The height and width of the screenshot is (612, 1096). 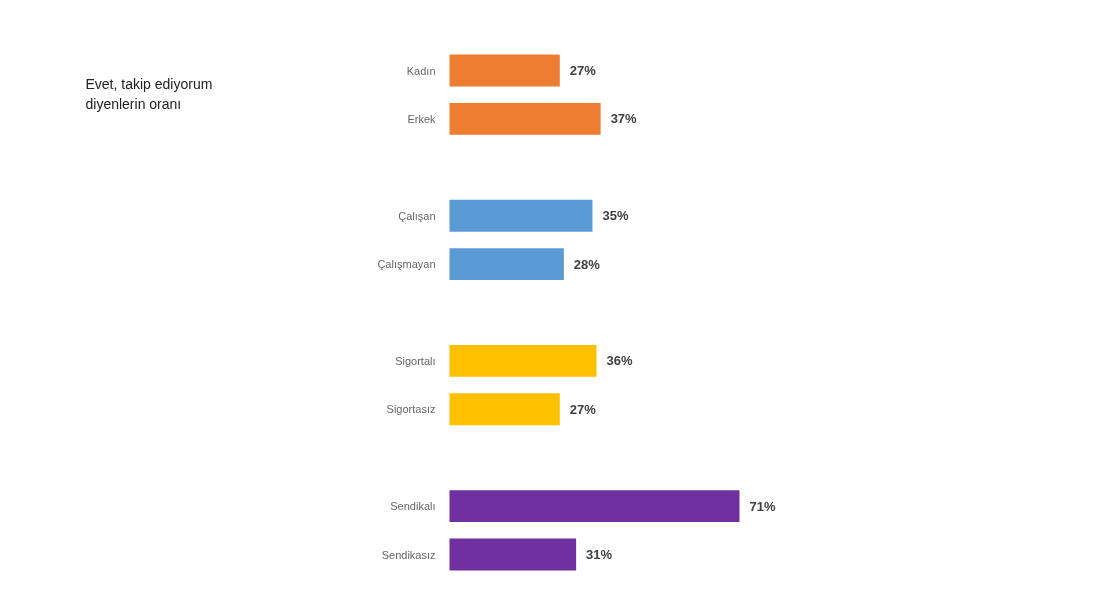 I want to click on data-label: 31%, so click(x=599, y=554).